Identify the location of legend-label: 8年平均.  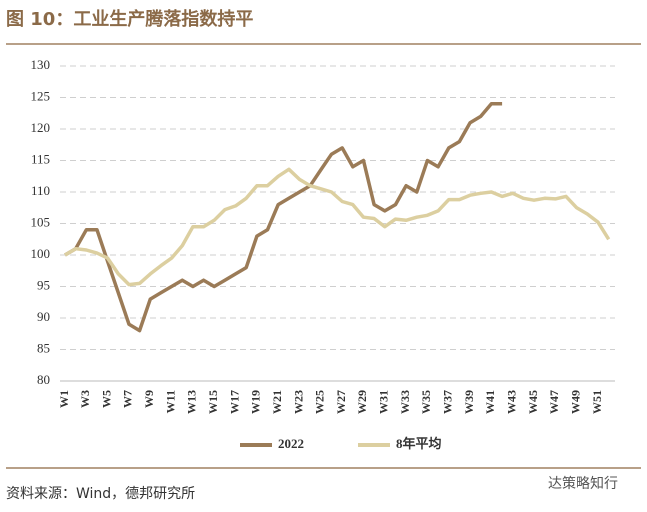
(419, 443).